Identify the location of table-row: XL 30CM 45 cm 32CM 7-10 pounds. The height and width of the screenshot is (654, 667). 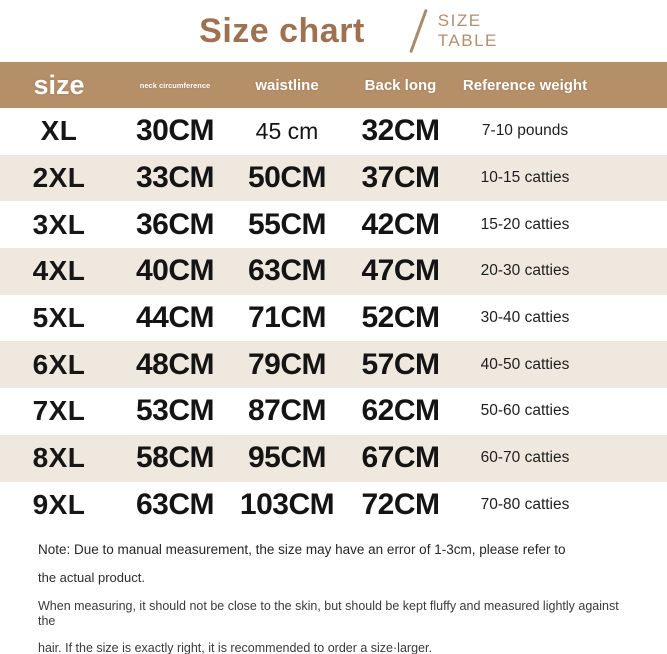
(333, 131).